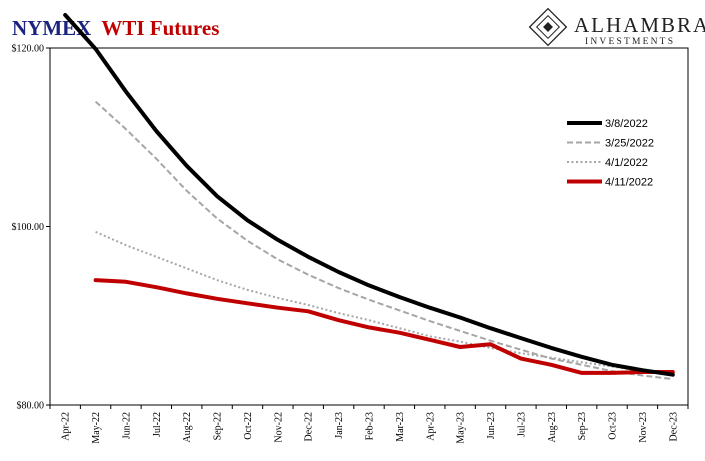 The width and height of the screenshot is (705, 461). Describe the element at coordinates (629, 183) in the screenshot. I see `legend-label: 4/11/2022` at that location.